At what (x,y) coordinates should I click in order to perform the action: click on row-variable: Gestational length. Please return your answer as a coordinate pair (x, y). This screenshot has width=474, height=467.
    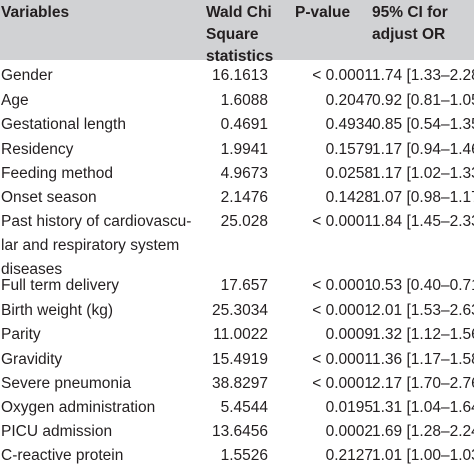
    Looking at the image, I should click on (63, 124).